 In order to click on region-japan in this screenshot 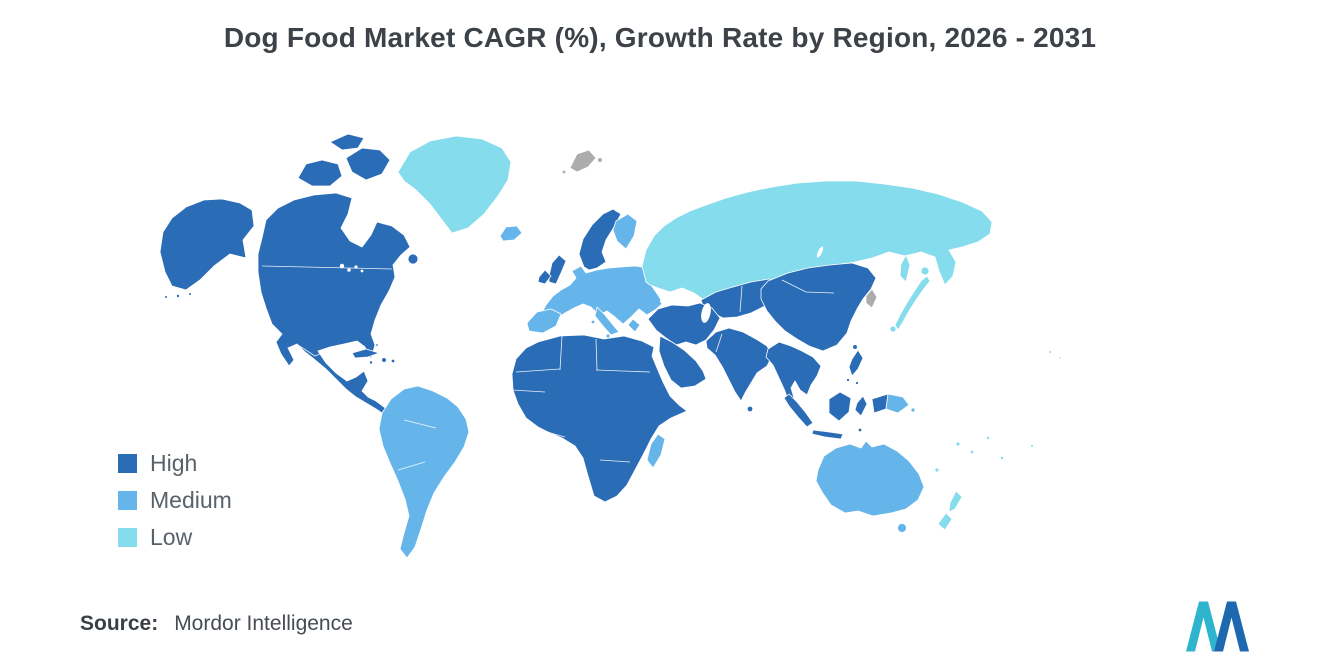, I will do `click(910, 299)`.